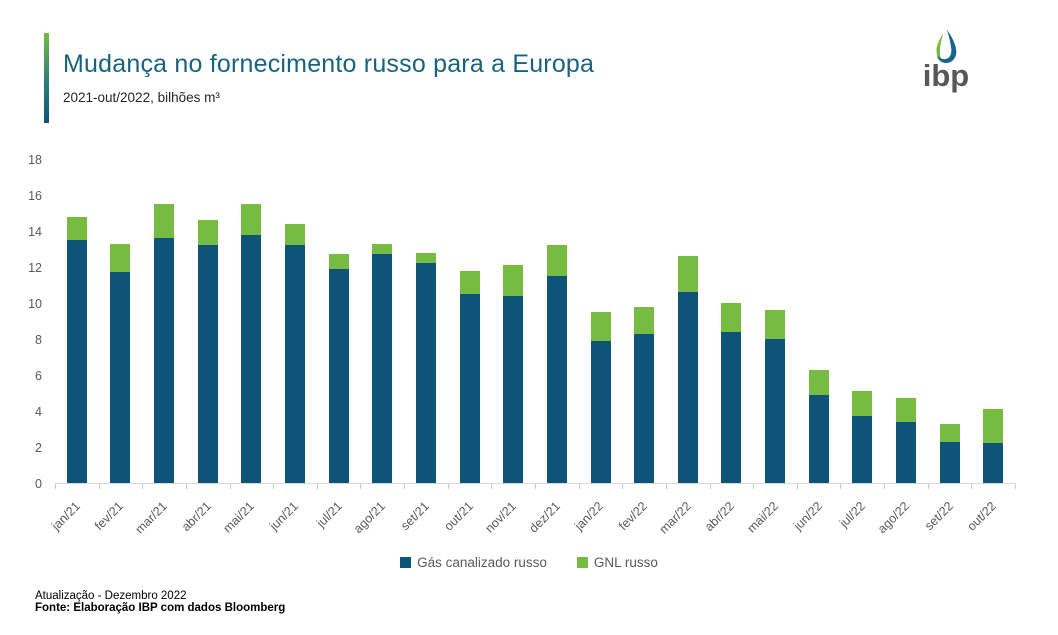 The image size is (1058, 635). What do you see at coordinates (35, 304) in the screenshot?
I see `y-axis-label: 10` at bounding box center [35, 304].